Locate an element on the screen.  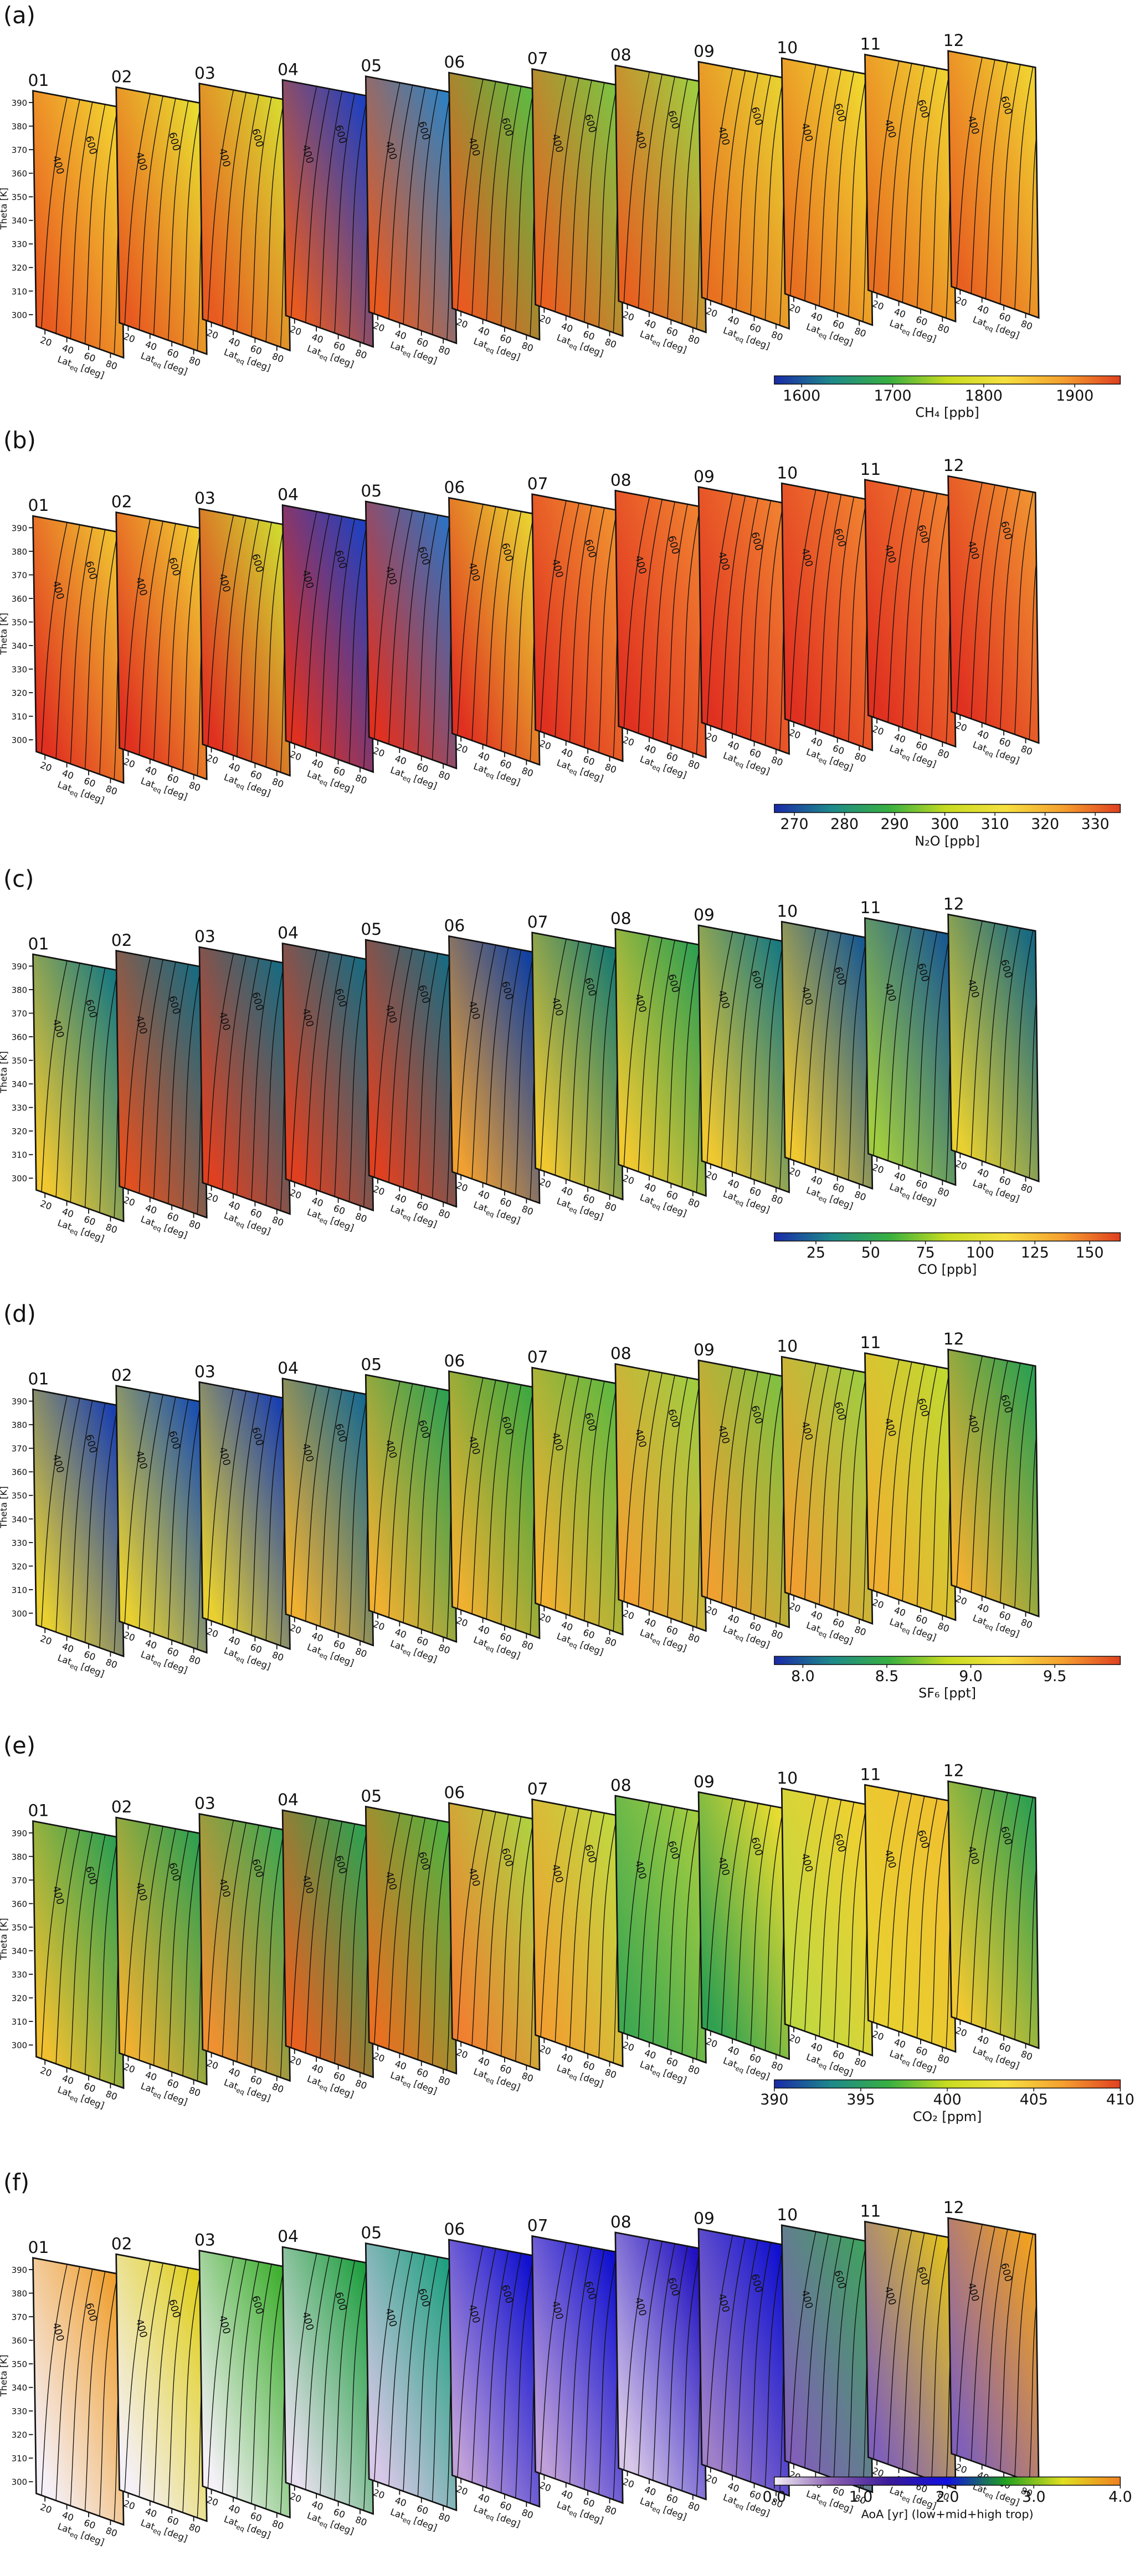
month-label: 08 is located at coordinates (621, 1354).